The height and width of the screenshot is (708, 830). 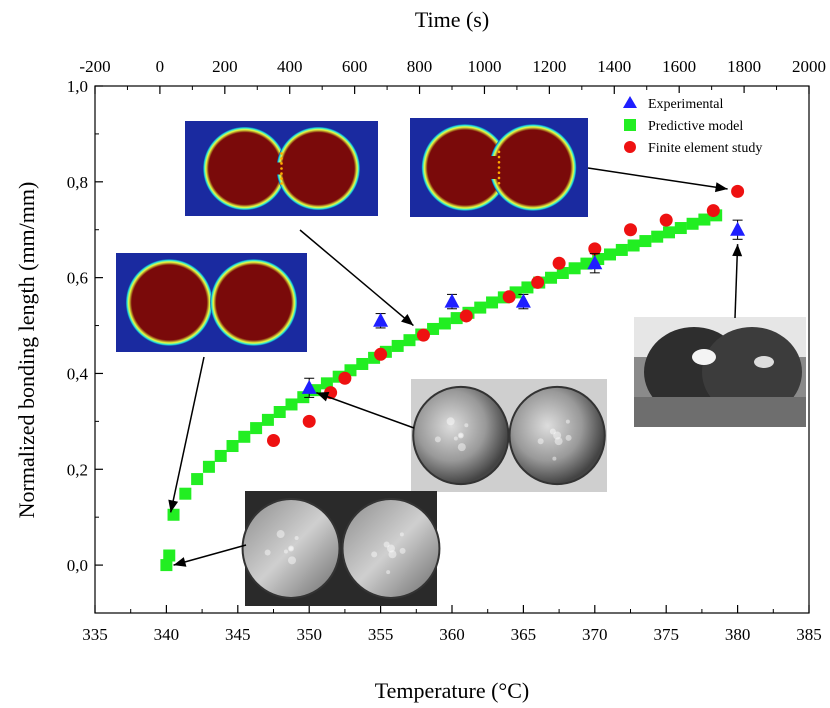 What do you see at coordinates (160, 66) in the screenshot?
I see `top-x-tick-label: 0` at bounding box center [160, 66].